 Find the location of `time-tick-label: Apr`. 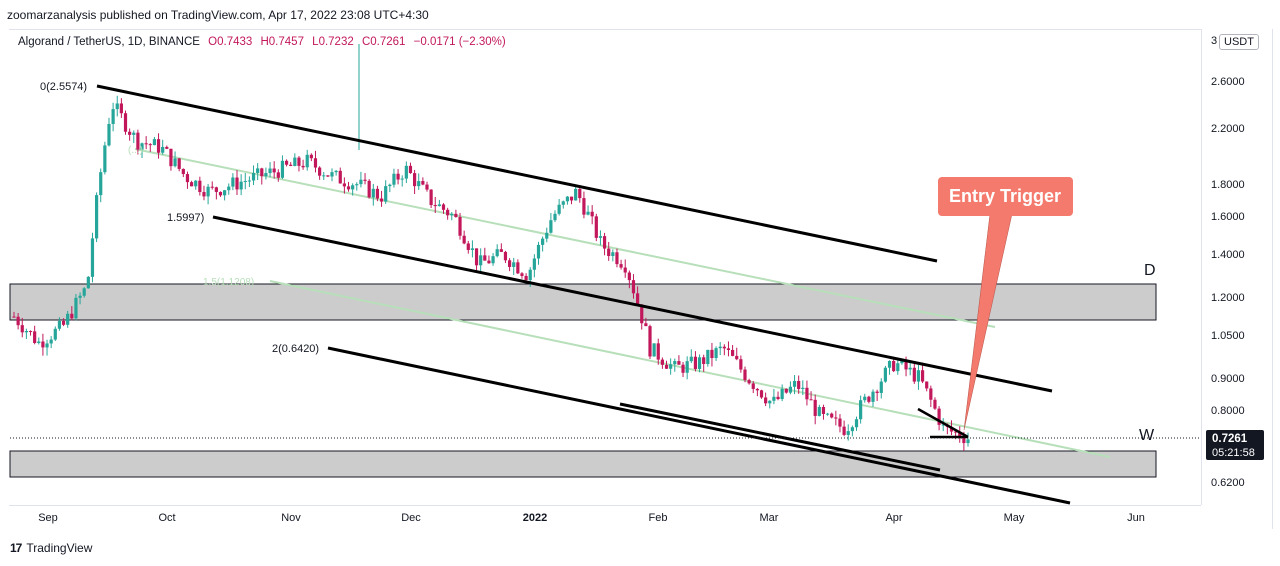

time-tick-label: Apr is located at coordinates (893, 518).